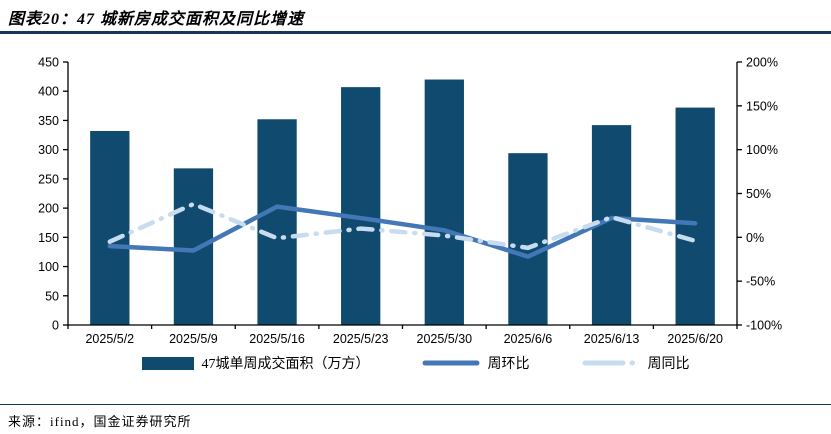  I want to click on bar-2025/5/9, so click(193, 246).